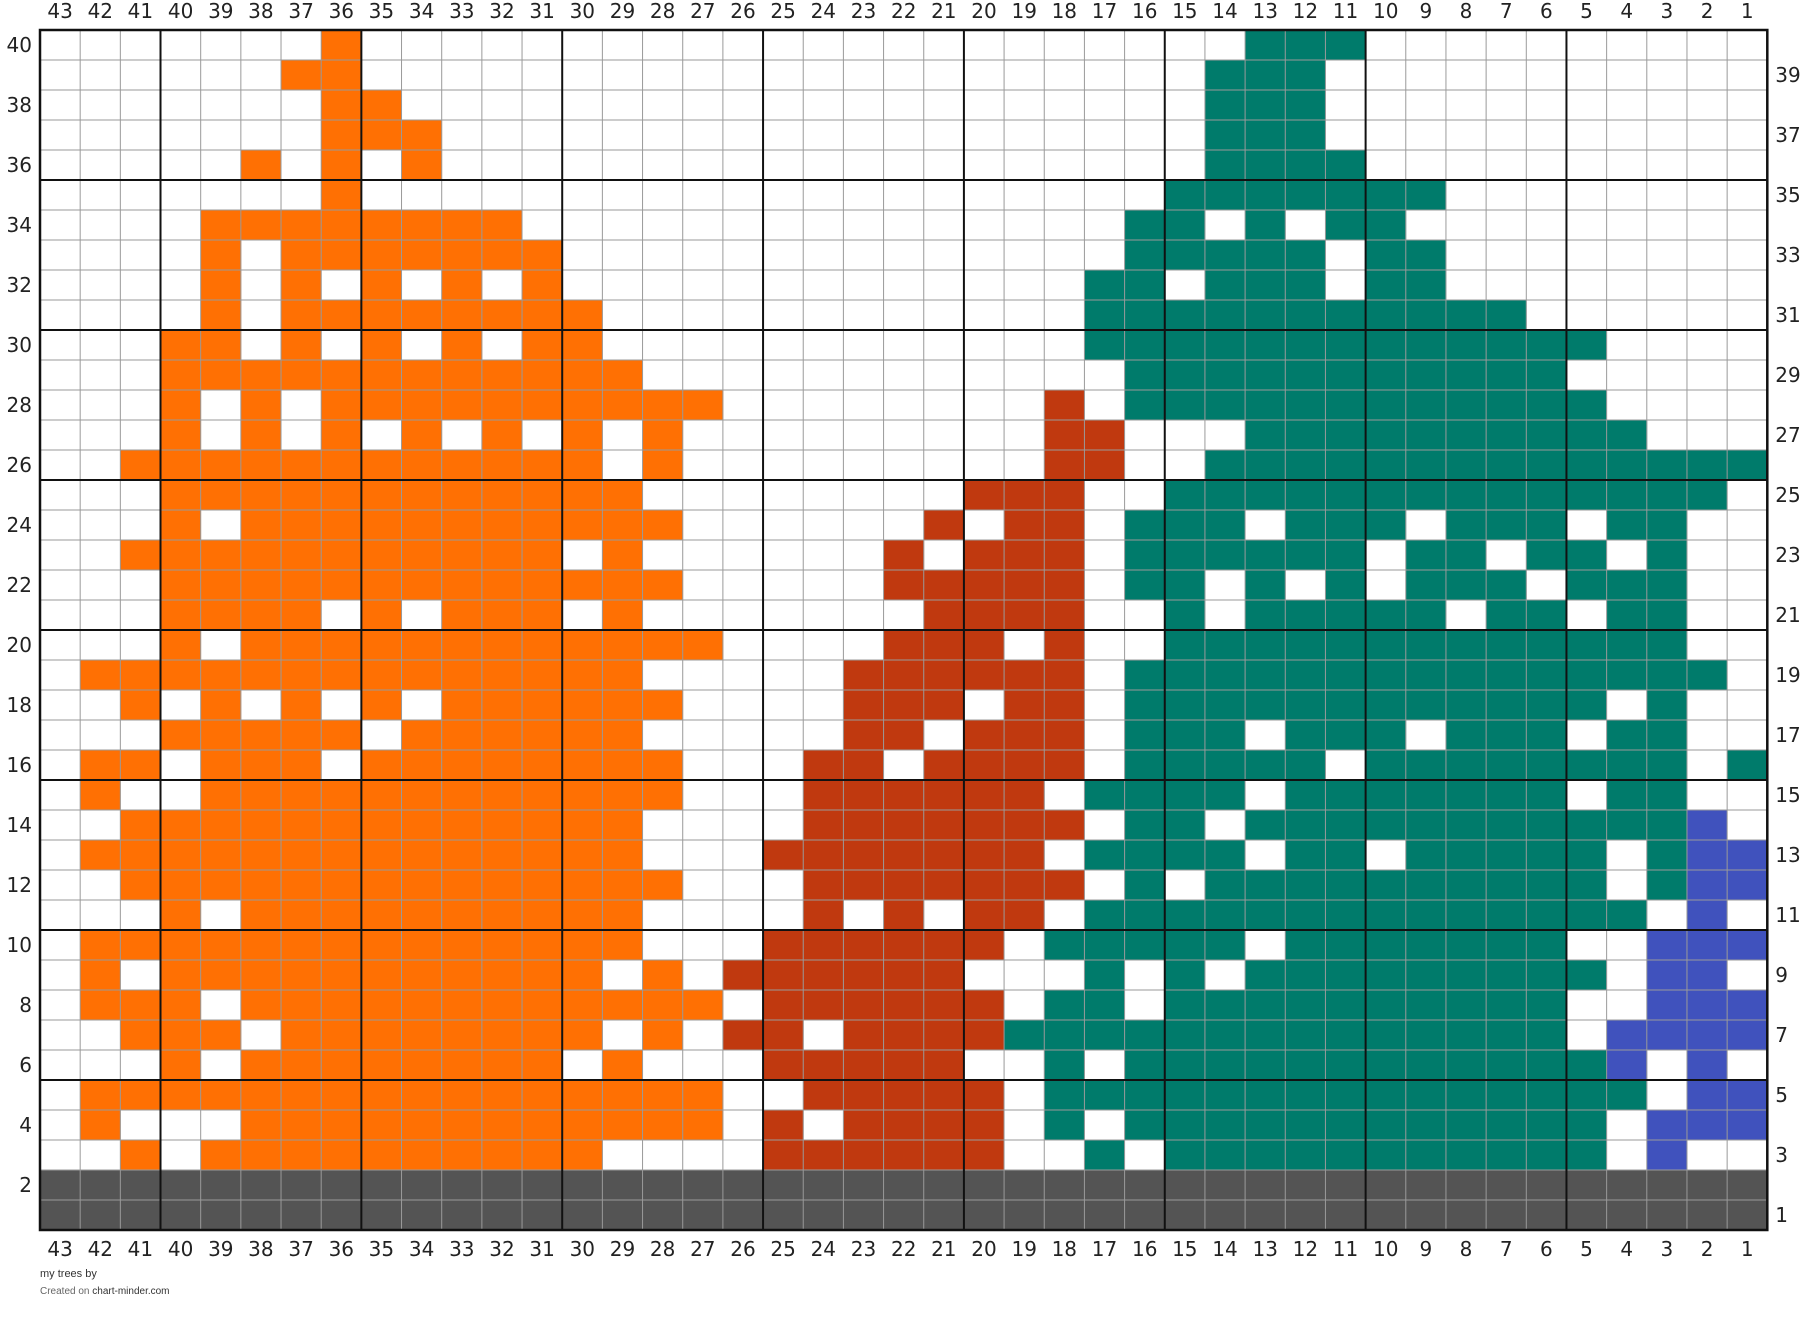  I want to click on row-label-left: 28, so click(19, 405).